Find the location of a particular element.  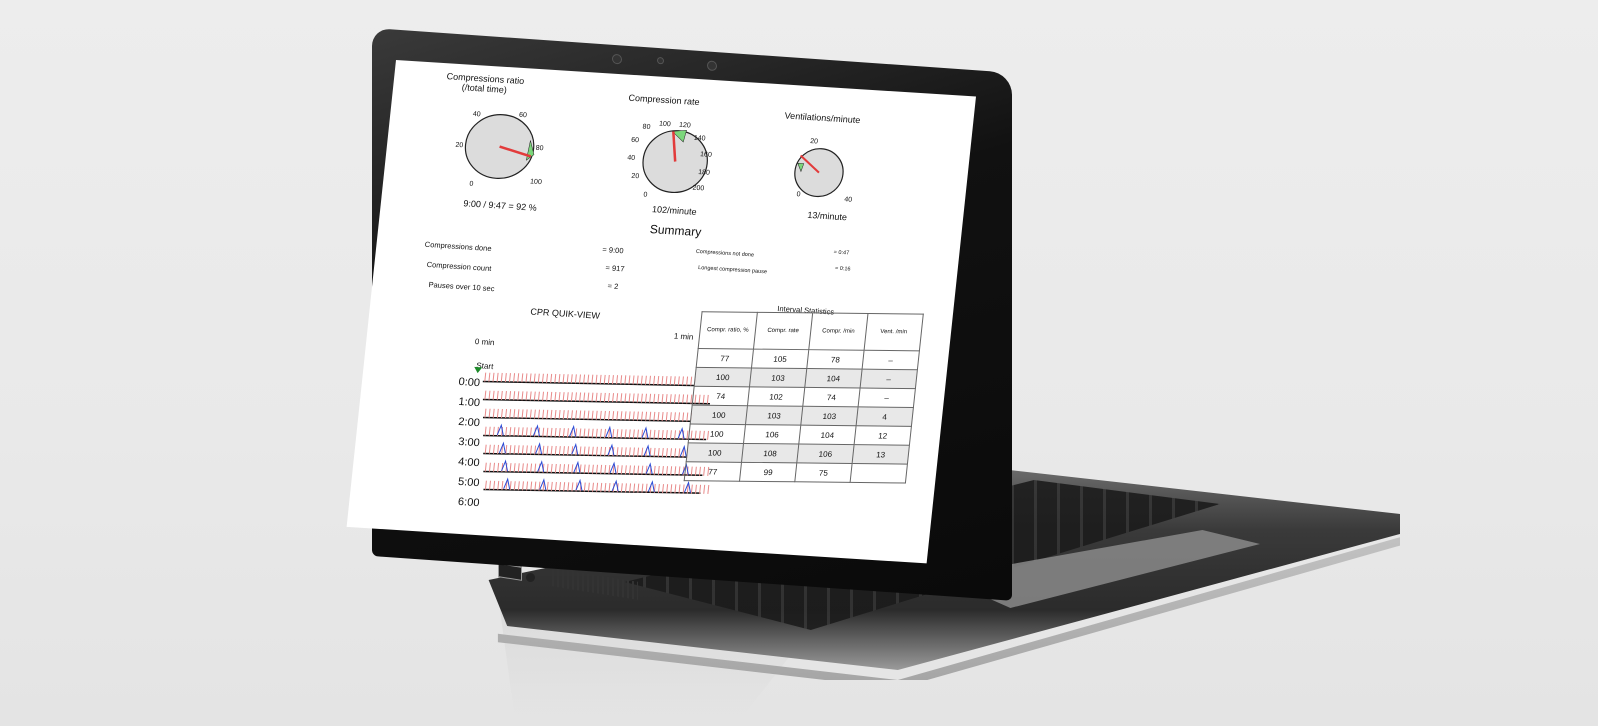

summary-label: Compressions done is located at coordinates (458, 246).